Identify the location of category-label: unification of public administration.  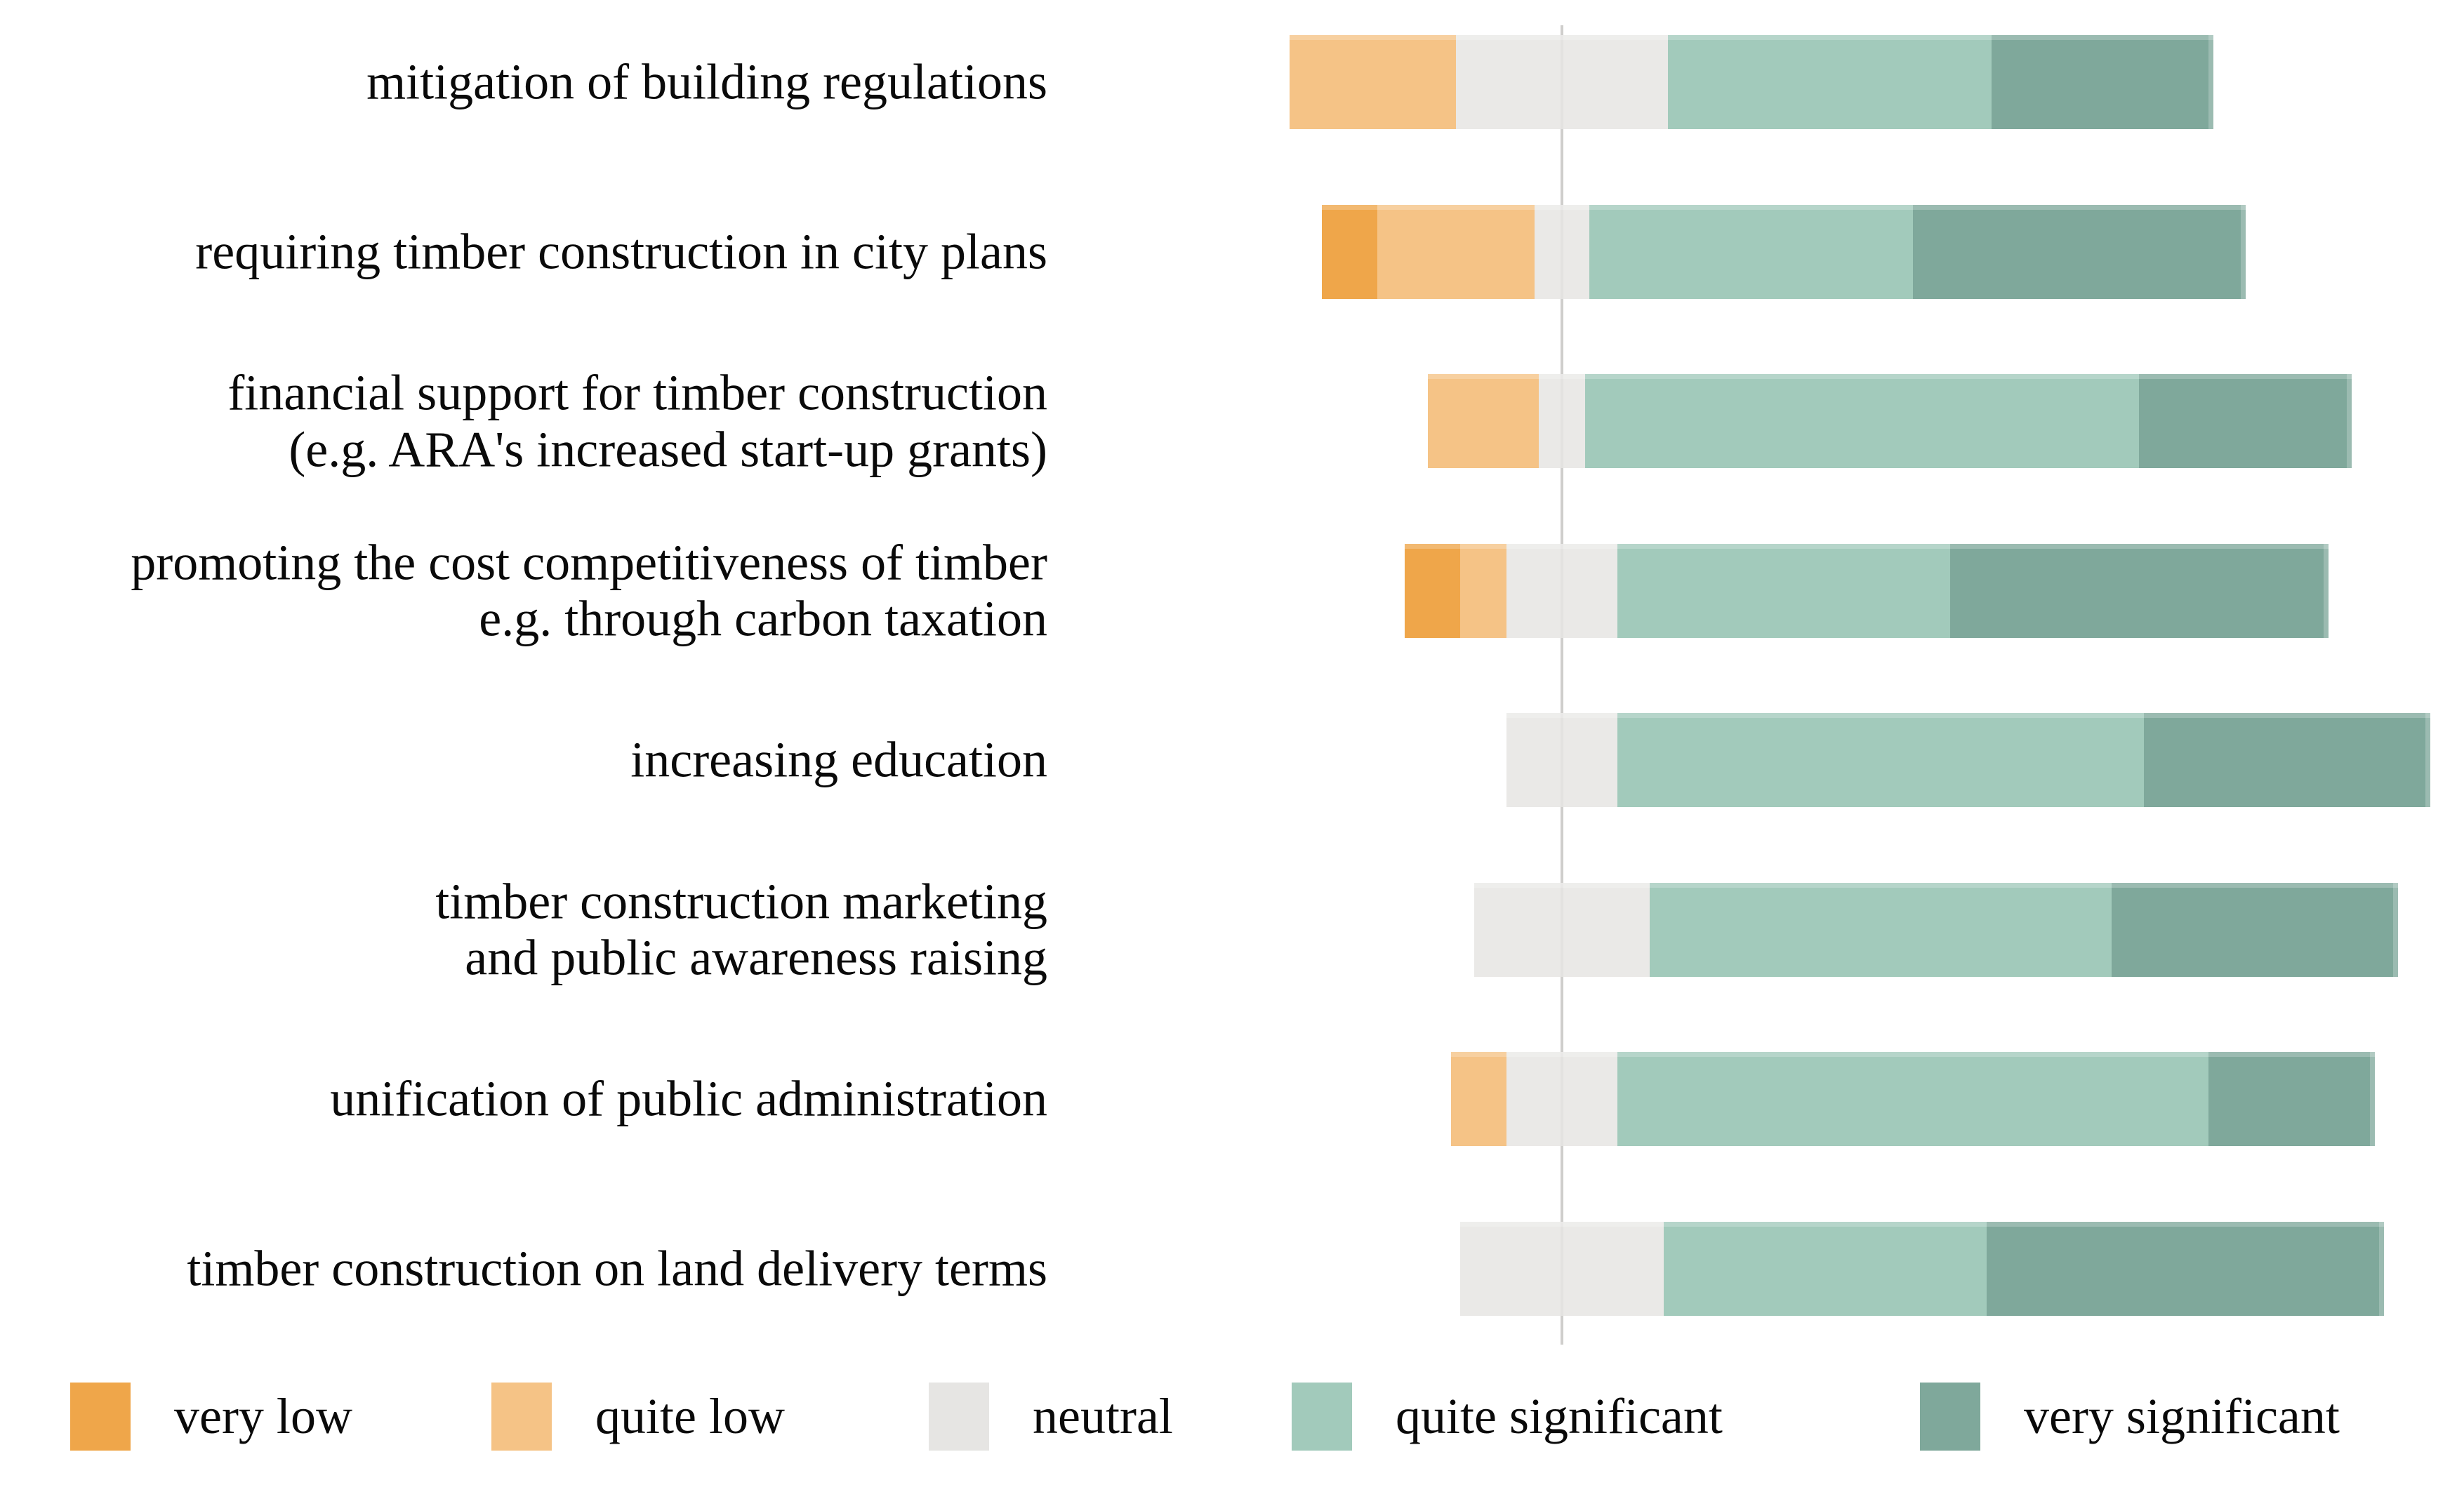
(688, 1098).